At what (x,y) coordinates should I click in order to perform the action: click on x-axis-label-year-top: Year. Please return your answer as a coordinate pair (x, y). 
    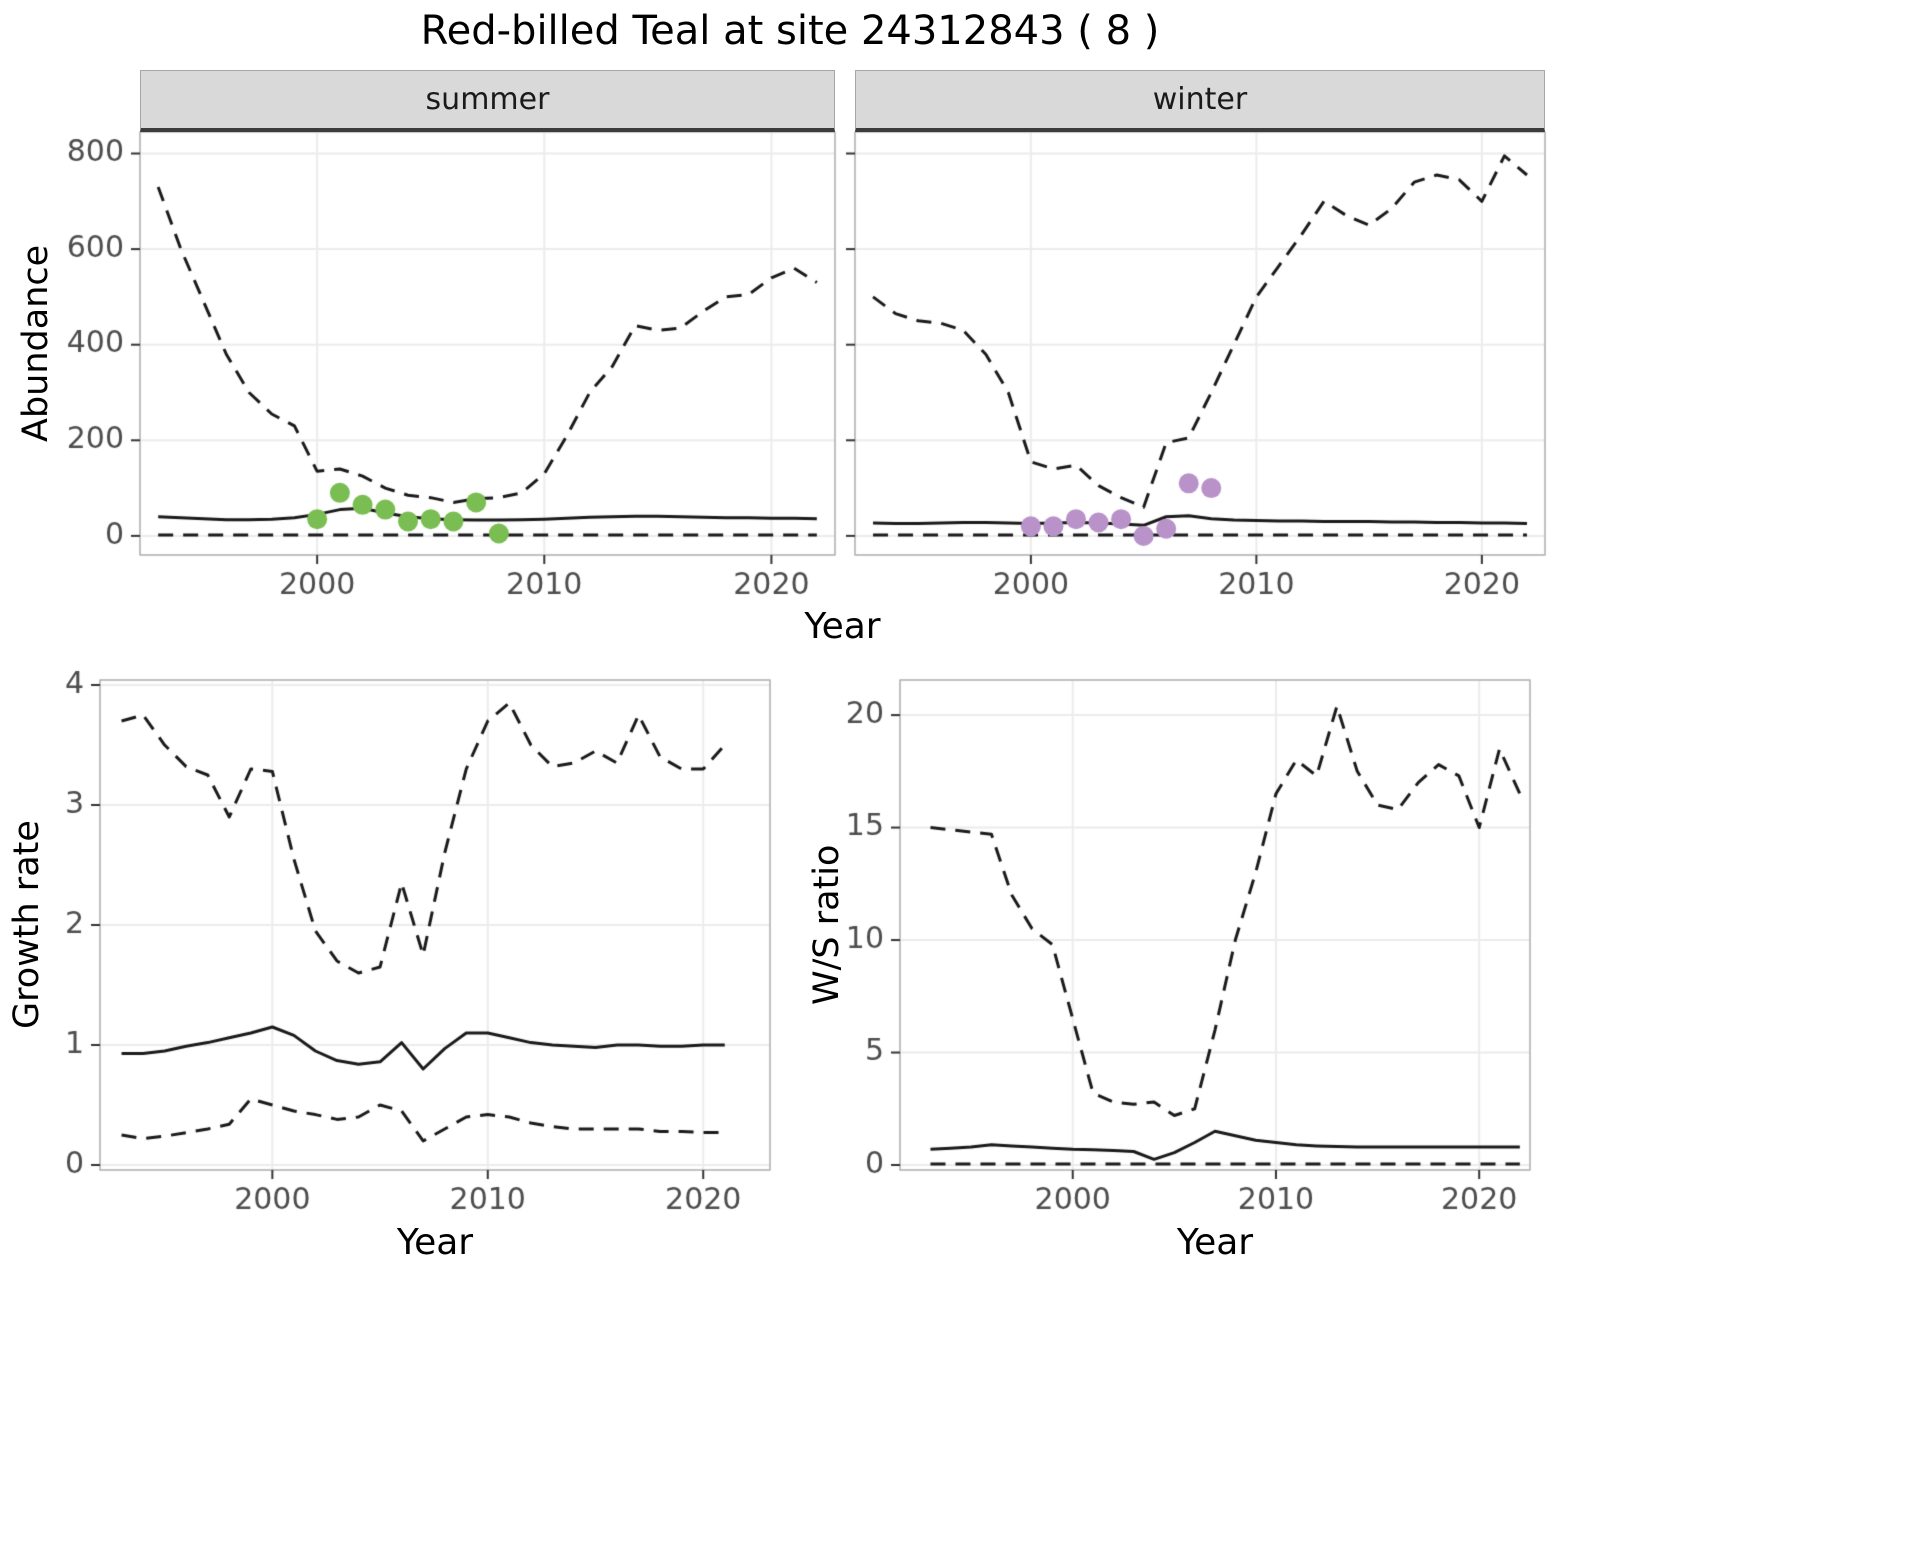
    Looking at the image, I should click on (842, 626).